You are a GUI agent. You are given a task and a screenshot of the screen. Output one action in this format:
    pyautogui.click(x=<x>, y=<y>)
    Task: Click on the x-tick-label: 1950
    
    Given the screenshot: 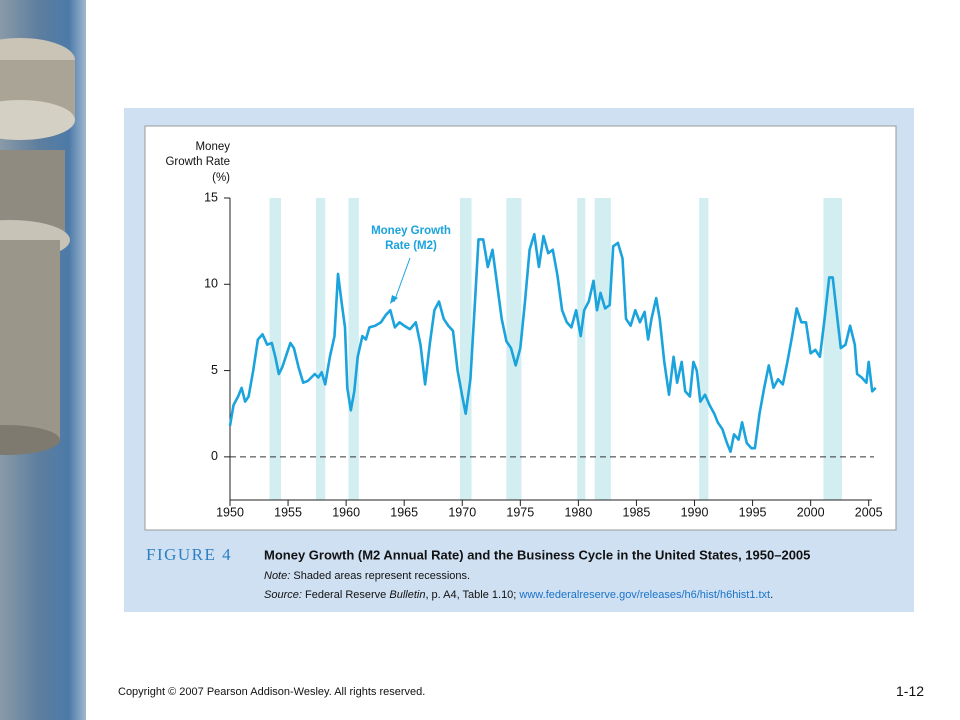 What is the action you would take?
    pyautogui.click(x=230, y=512)
    